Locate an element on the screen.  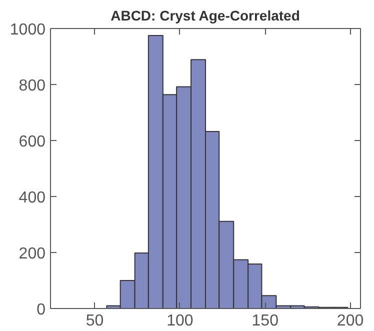
y-tick-label: 200 is located at coordinates (32, 254).